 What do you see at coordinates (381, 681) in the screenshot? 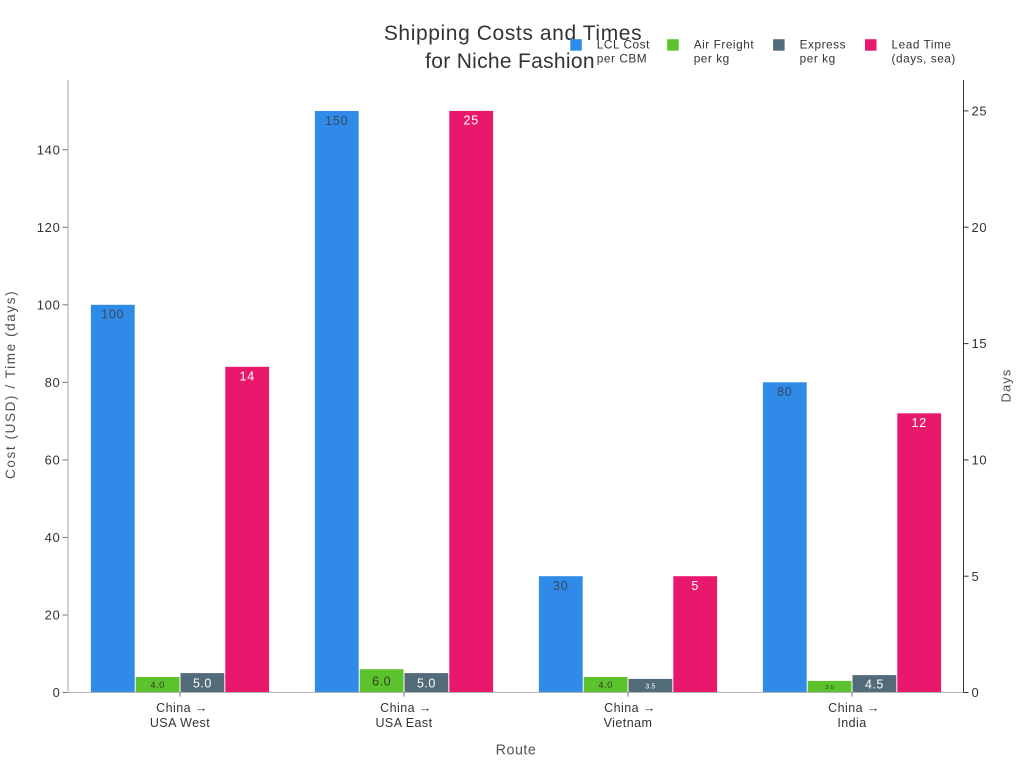
I see `svg-text: 6.0` at bounding box center [381, 681].